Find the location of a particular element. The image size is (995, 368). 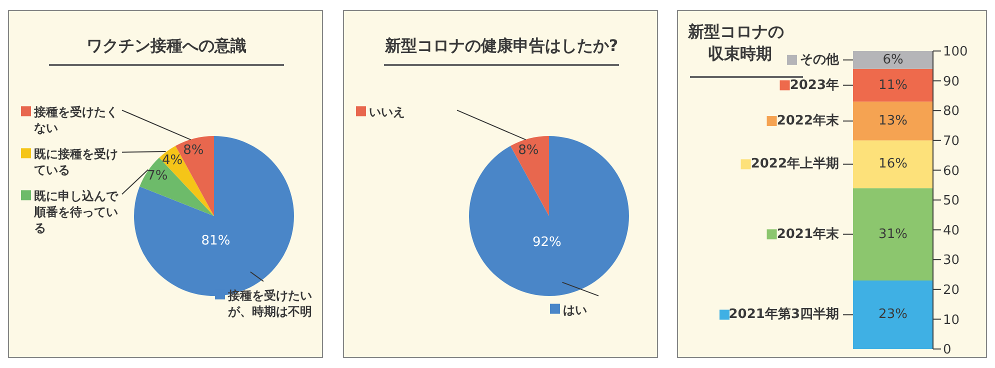

data-label: 11% is located at coordinates (893, 85).